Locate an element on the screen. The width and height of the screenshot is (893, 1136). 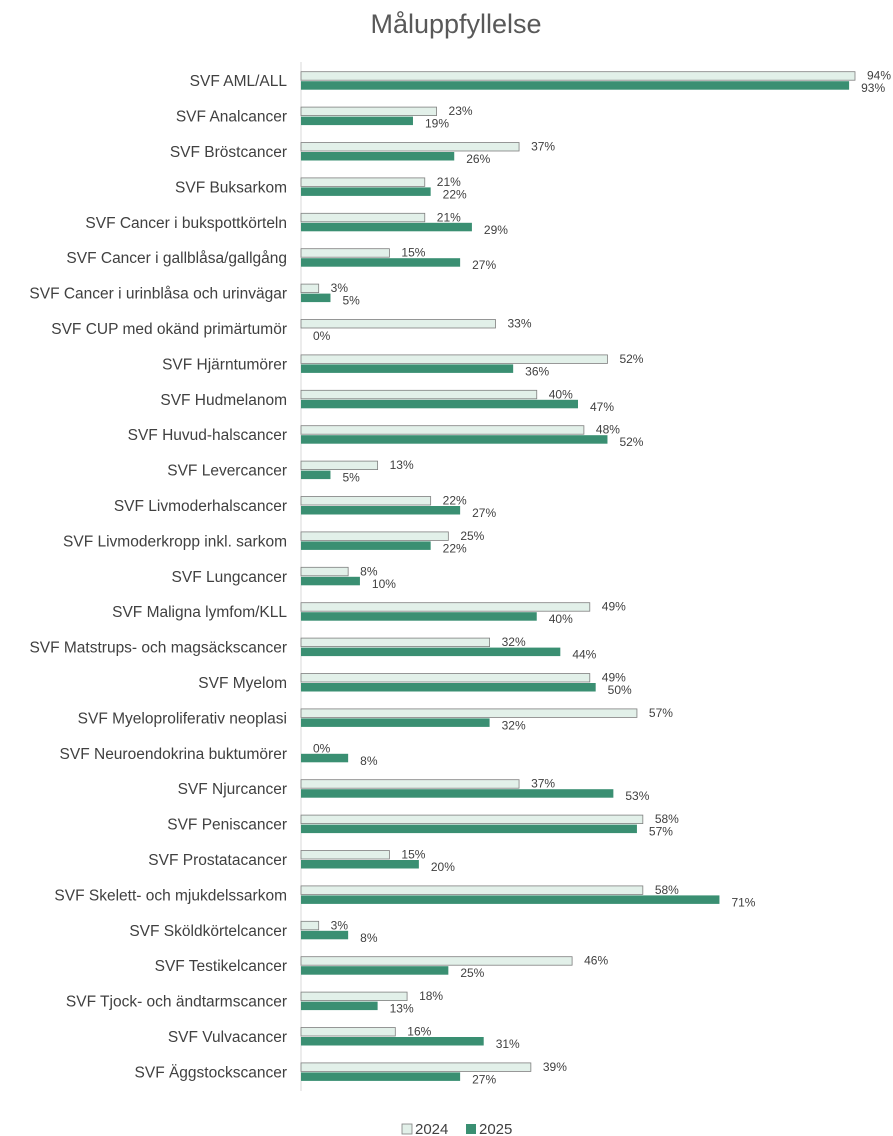
category-label: SVF CUP med okänd primärtumör is located at coordinates (169, 329).